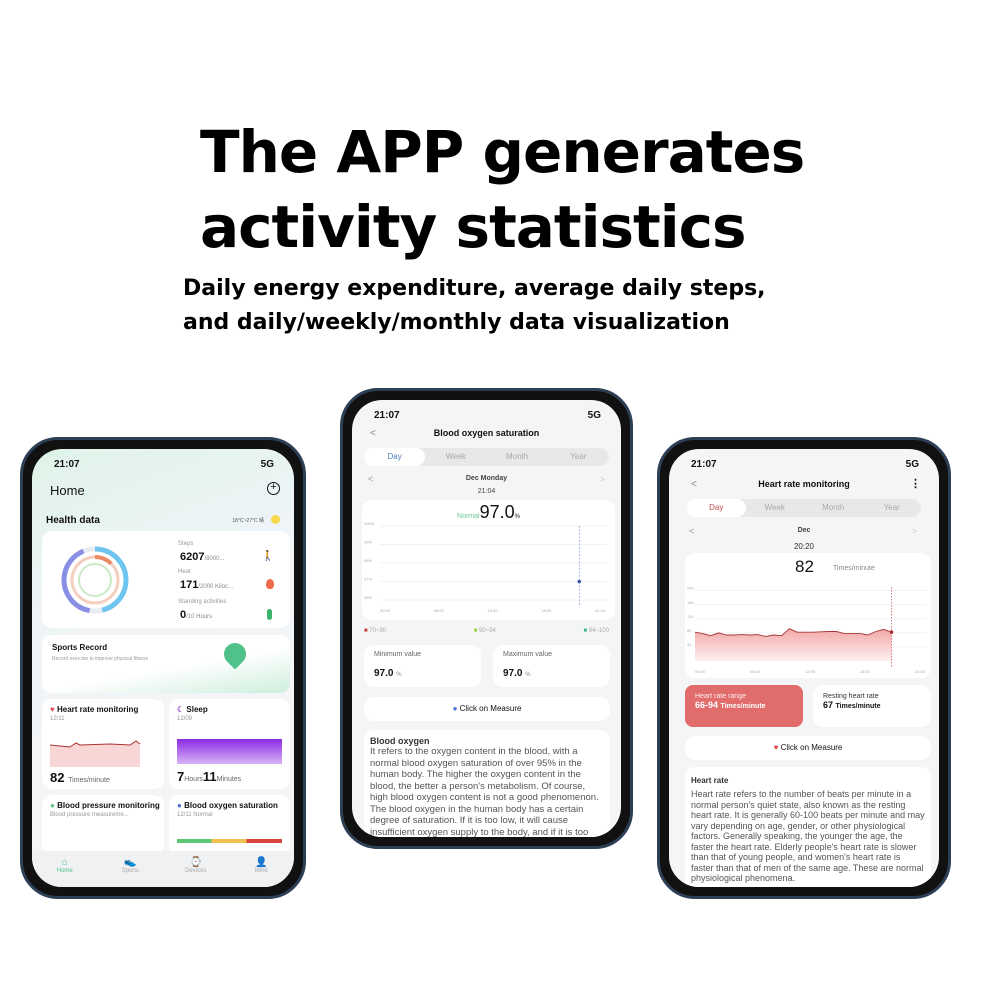 This screenshot has width=1000, height=1000. I want to click on standing-icon, so click(269, 614).